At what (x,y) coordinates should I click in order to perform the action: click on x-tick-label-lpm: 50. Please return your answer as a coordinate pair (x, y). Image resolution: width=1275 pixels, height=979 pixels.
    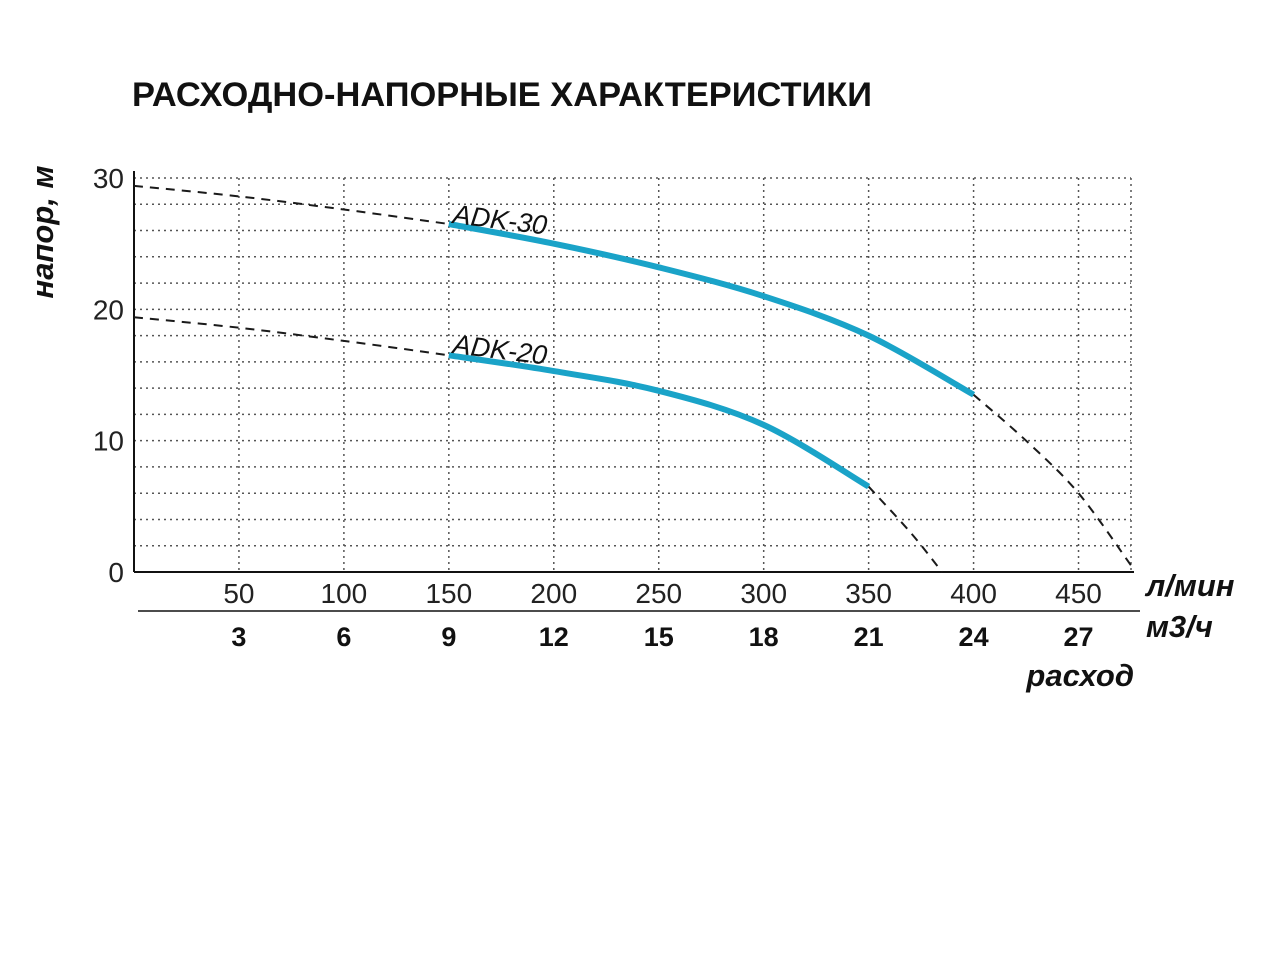
    Looking at the image, I should click on (238, 593).